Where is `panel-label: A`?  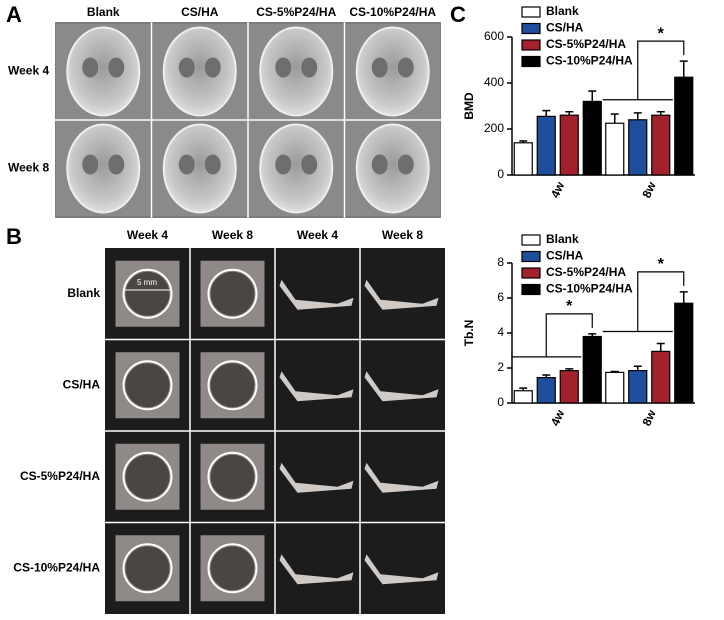
panel-label: A is located at coordinates (14, 14).